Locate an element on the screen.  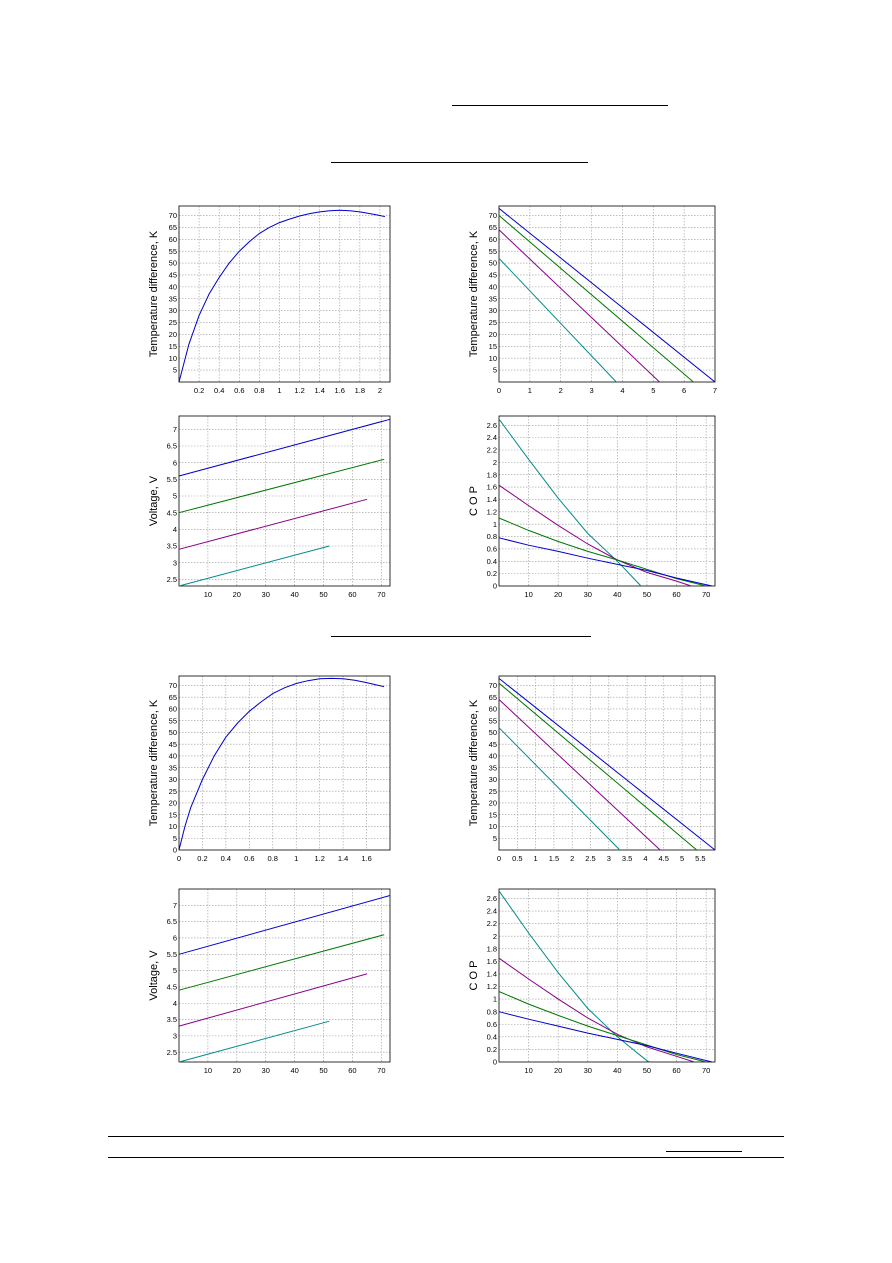
y-tick-label: 0.6 is located at coordinates (492, 1024).